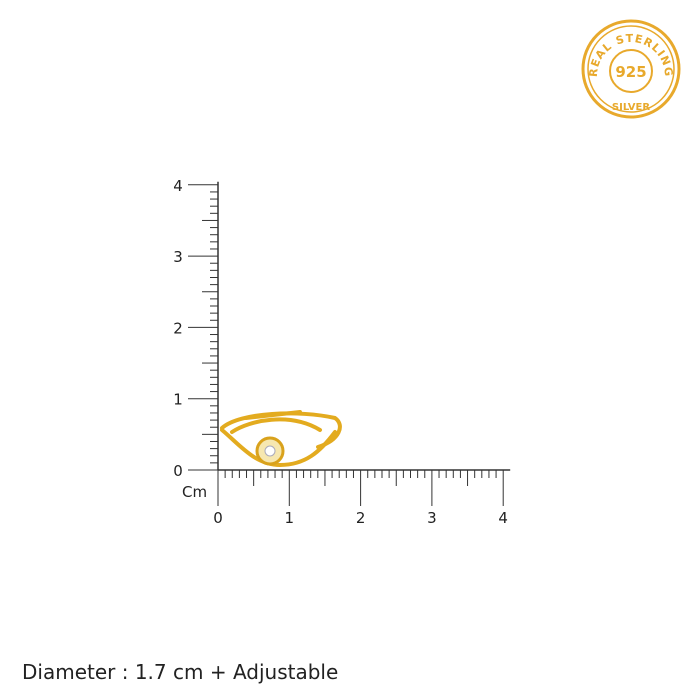 The height and width of the screenshot is (700, 700). I want to click on x-tick-label: 4, so click(503, 518).